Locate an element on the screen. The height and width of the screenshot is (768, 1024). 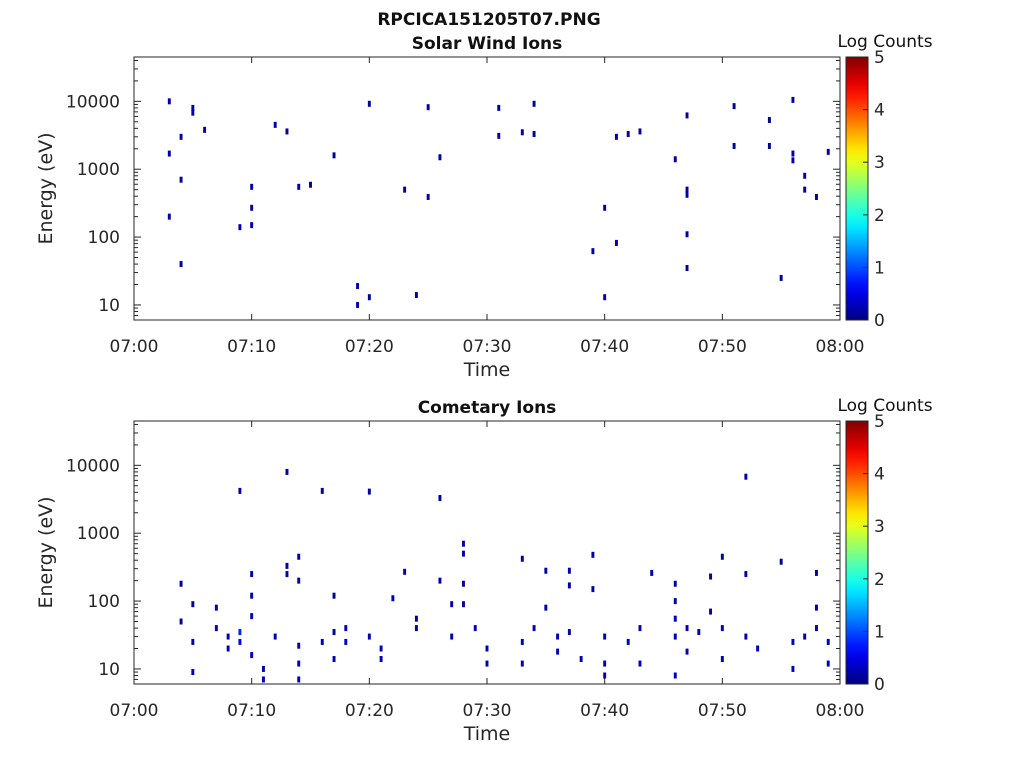
colorbar-label: Log Counts is located at coordinates (884, 42).